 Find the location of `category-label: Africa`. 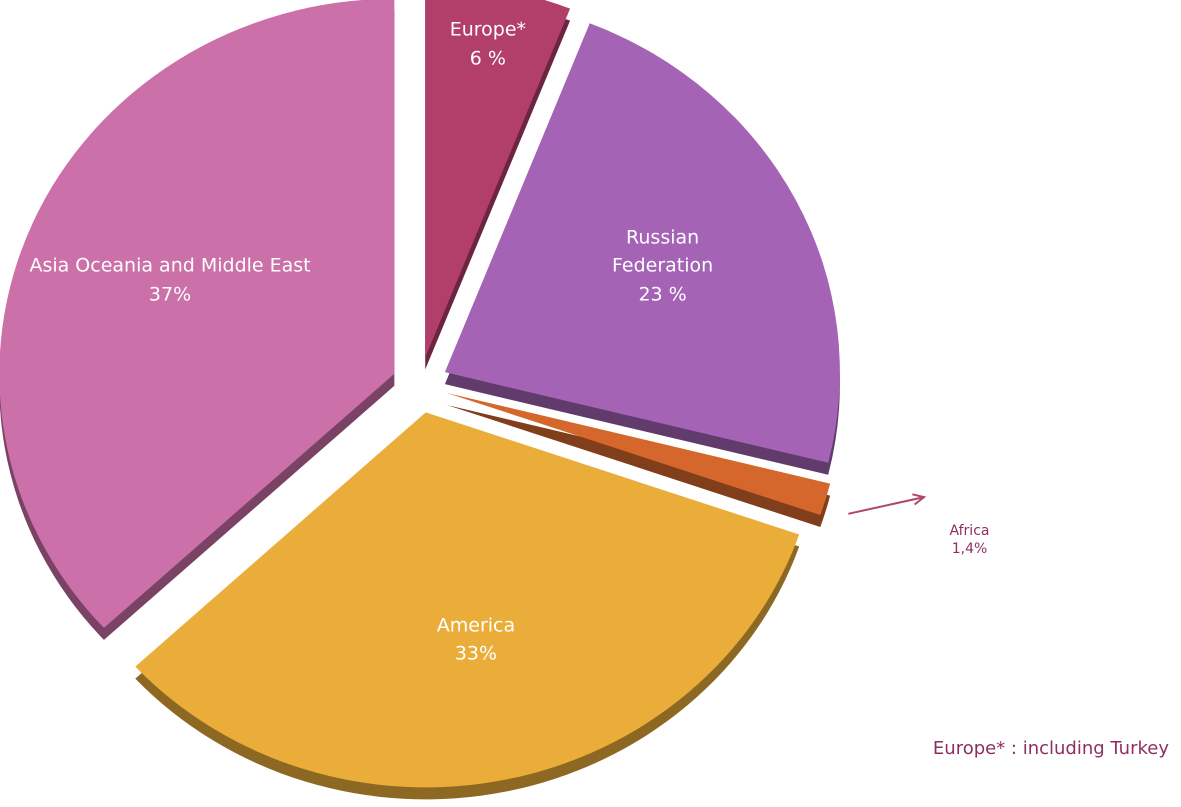

category-label: Africa is located at coordinates (969, 530).